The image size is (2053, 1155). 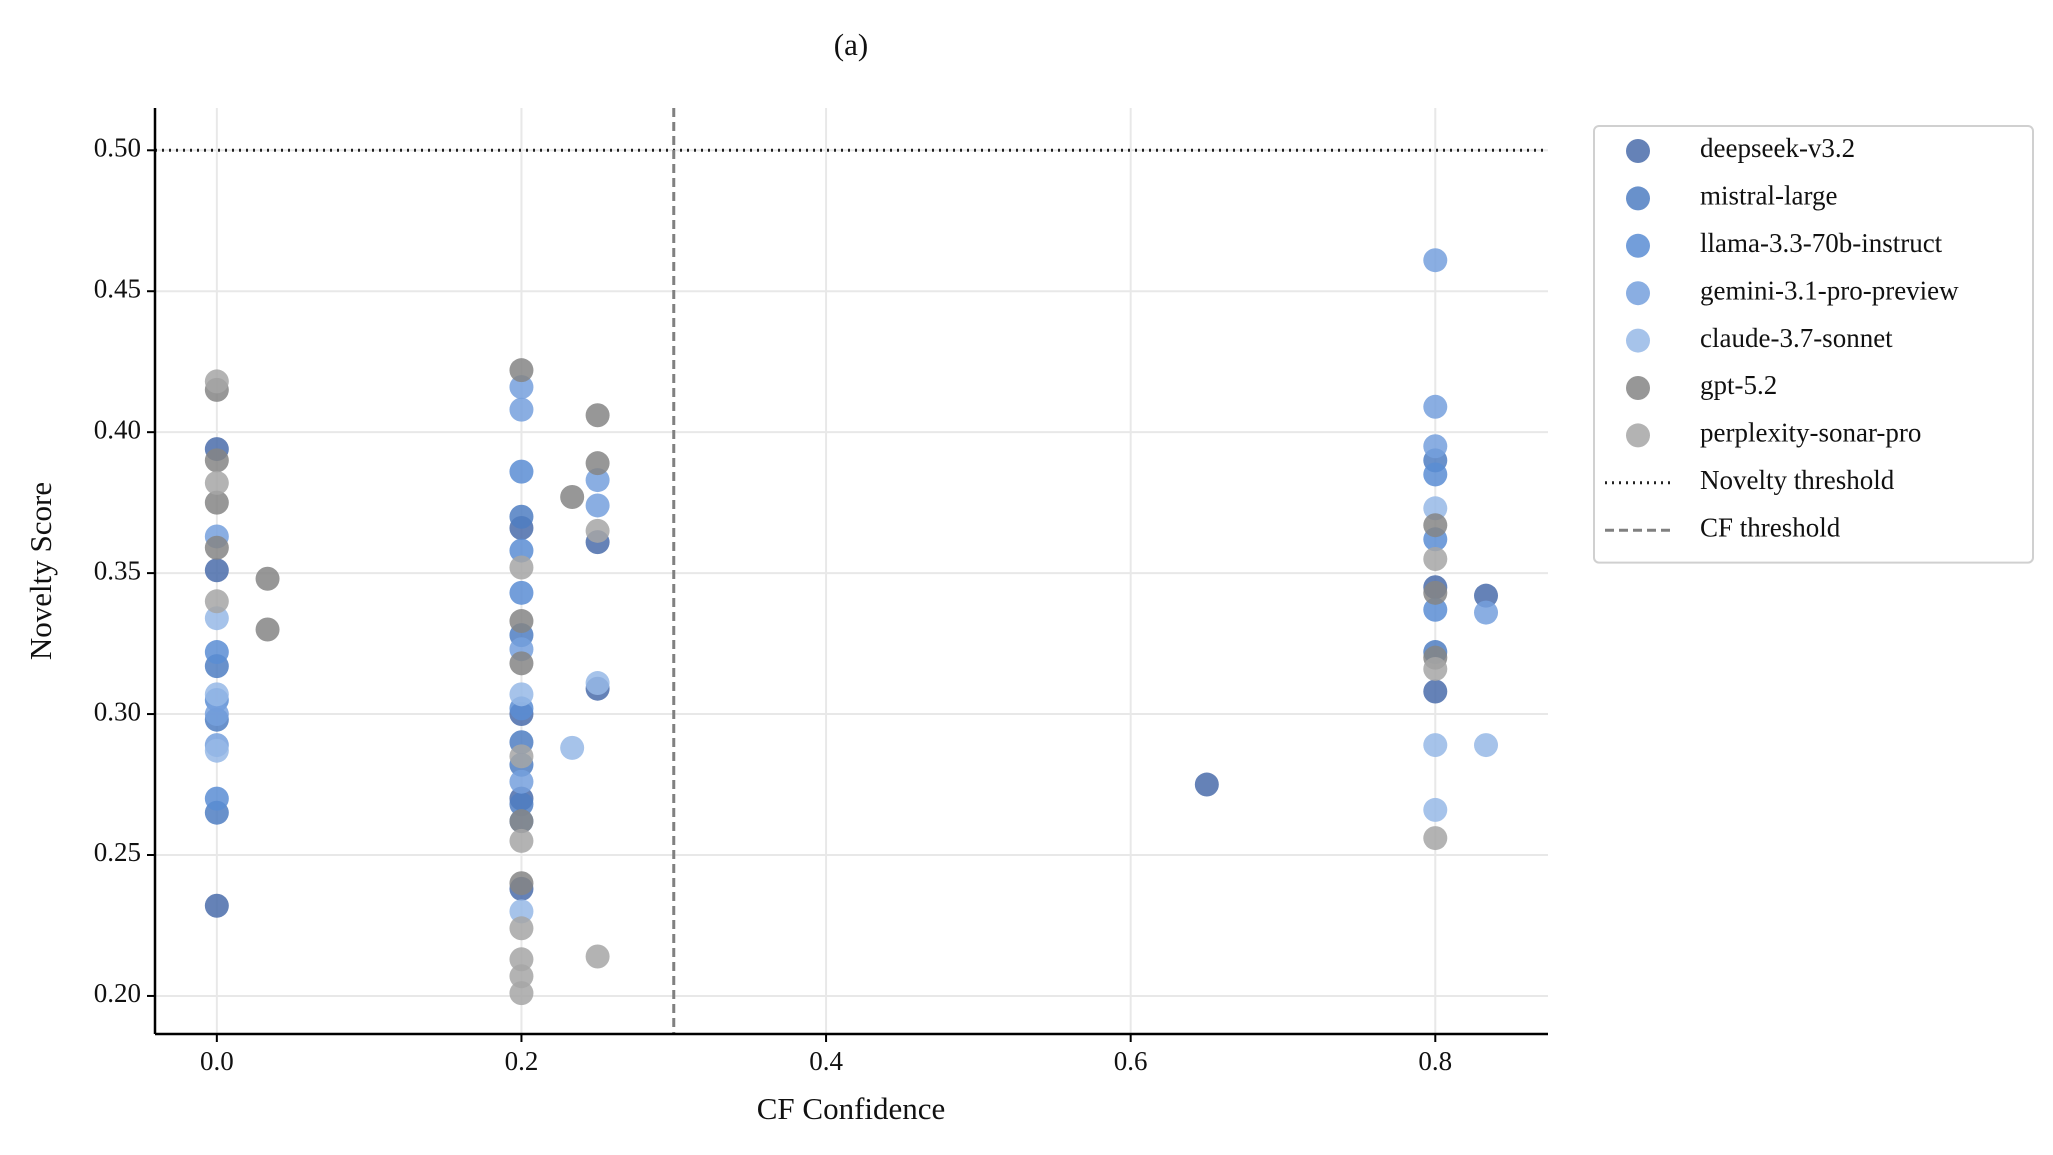 What do you see at coordinates (117, 429) in the screenshot?
I see `y-tick-label: 0.40` at bounding box center [117, 429].